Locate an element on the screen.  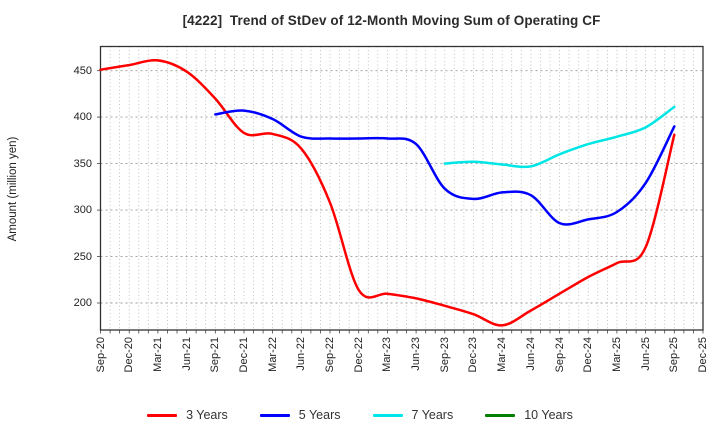
x-tick-label: Sep-20 is located at coordinates (100, 355).